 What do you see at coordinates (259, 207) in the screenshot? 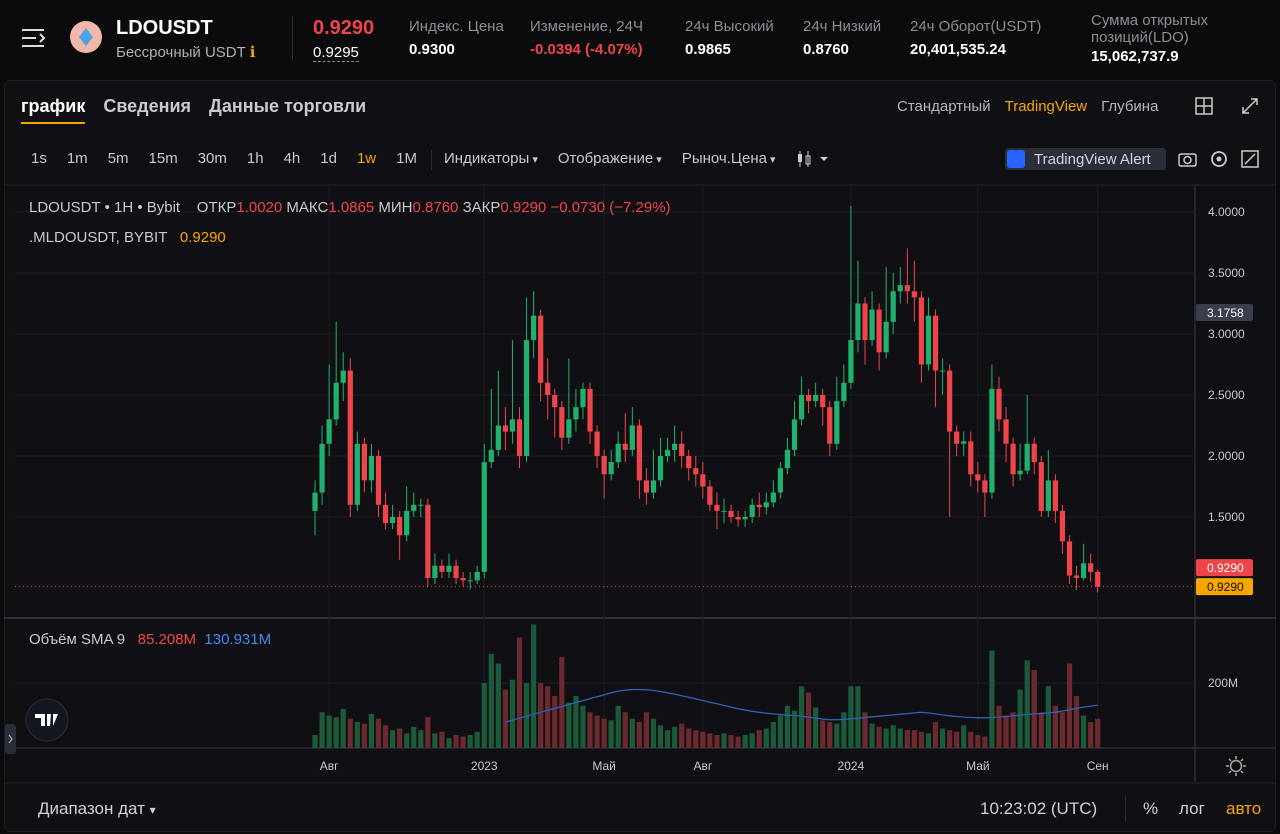
I see `legend-value: 1.0020` at bounding box center [259, 207].